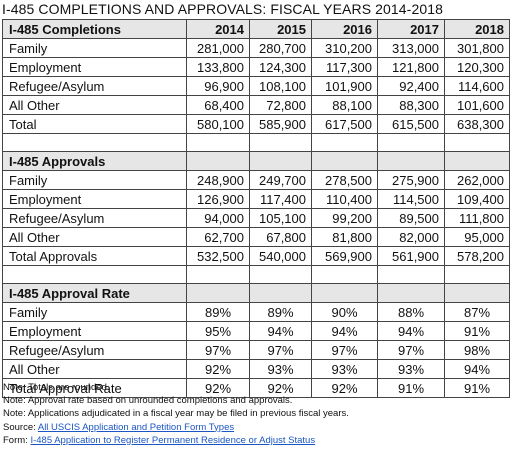 The width and height of the screenshot is (512, 454). What do you see at coordinates (280, 105) in the screenshot?
I see `cell: 72,800` at bounding box center [280, 105].